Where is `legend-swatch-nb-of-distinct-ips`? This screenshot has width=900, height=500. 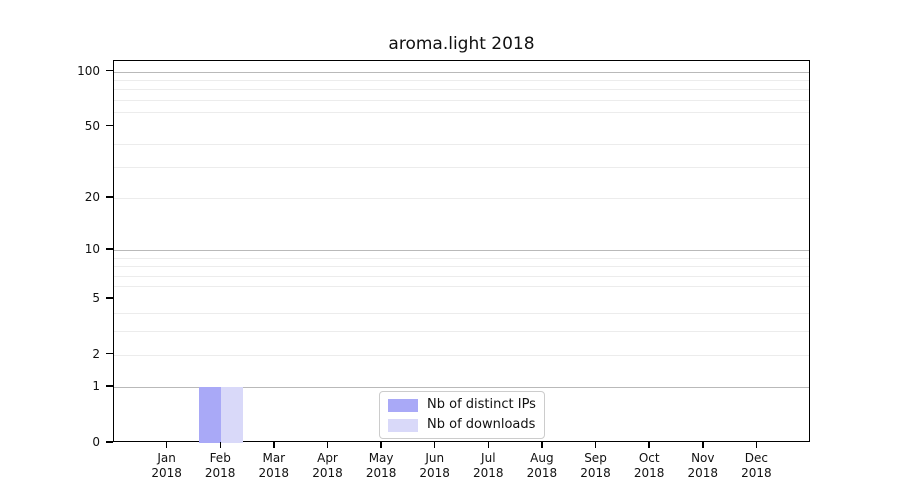
legend-swatch-nb-of-distinct-ips is located at coordinates (403, 405).